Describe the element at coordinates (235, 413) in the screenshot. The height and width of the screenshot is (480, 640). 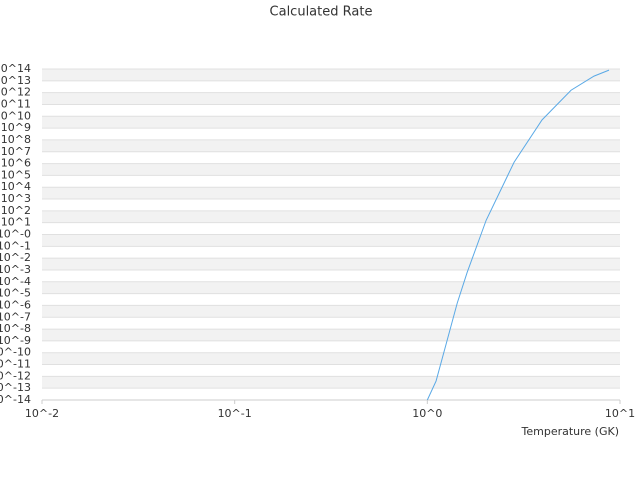
I see `x-tick-label: 10^-1` at that location.